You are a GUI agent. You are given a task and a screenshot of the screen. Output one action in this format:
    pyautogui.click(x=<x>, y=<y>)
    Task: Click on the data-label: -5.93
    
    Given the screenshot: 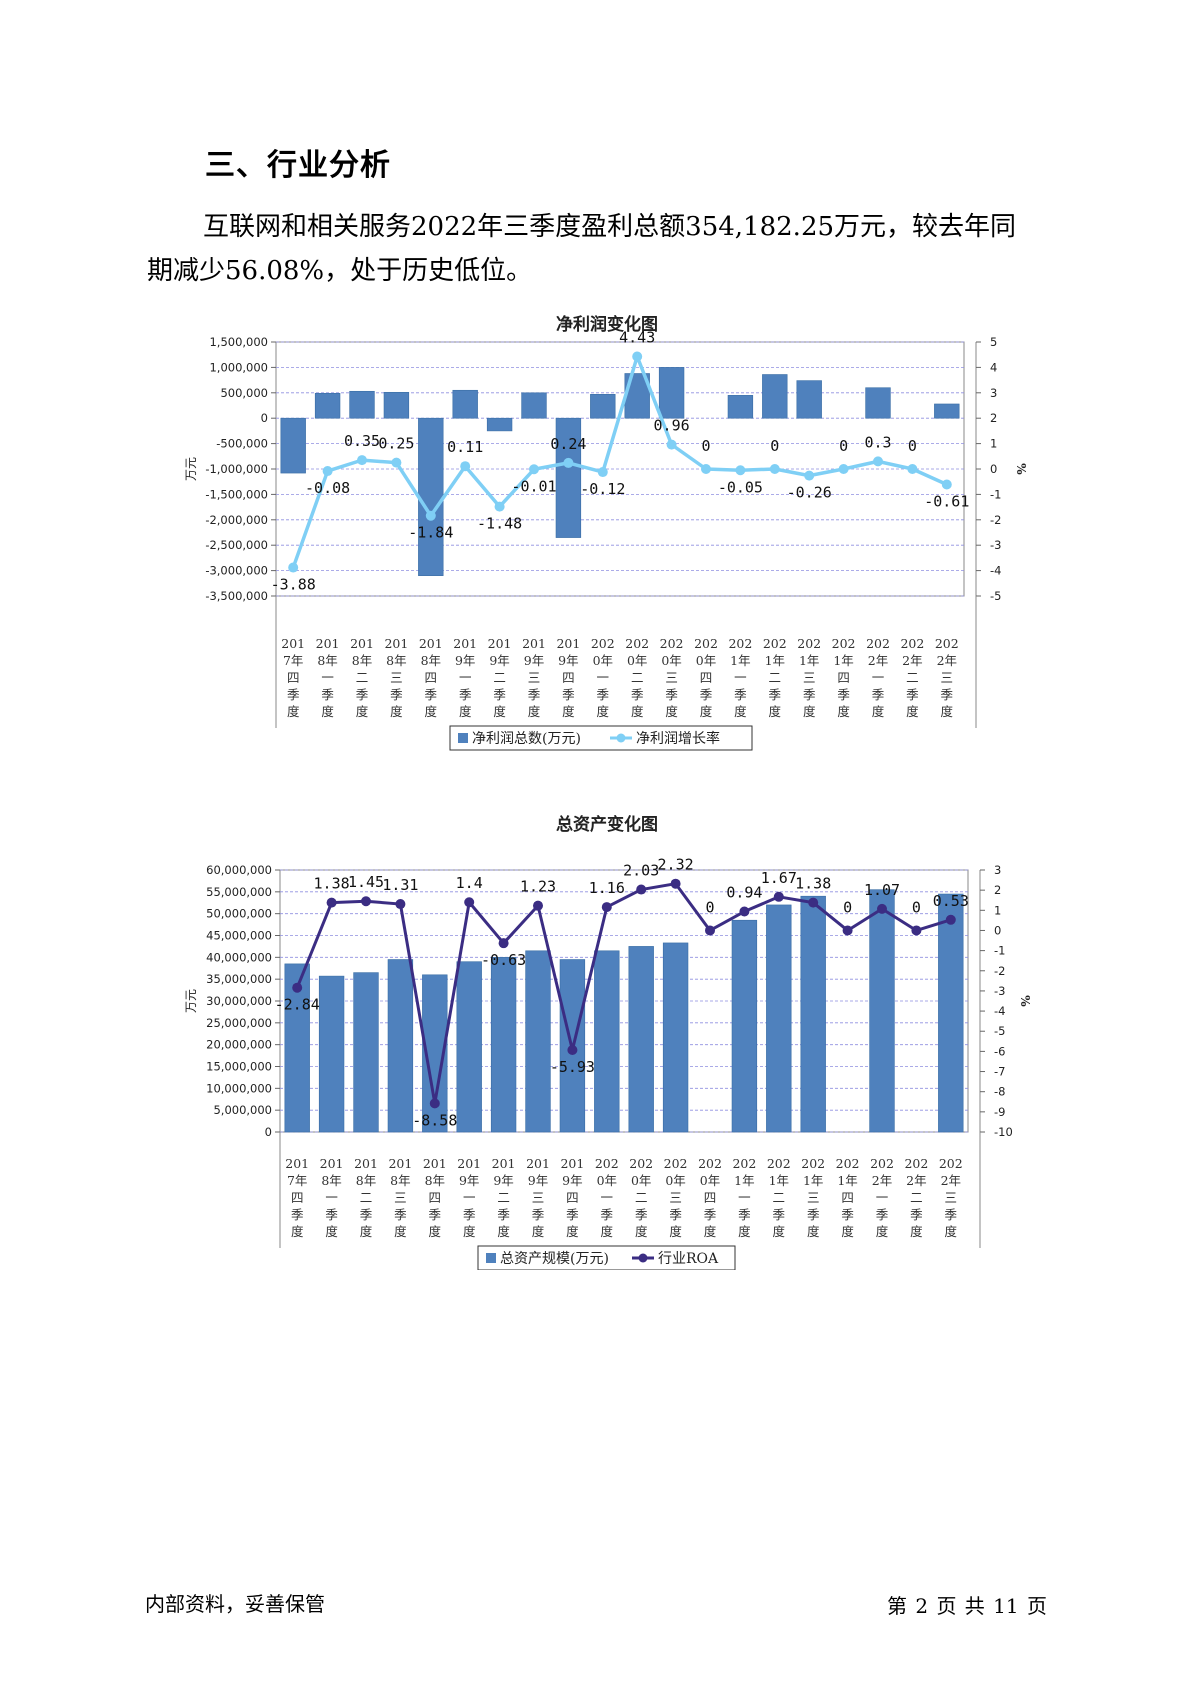 What is the action you would take?
    pyautogui.click(x=572, y=1067)
    